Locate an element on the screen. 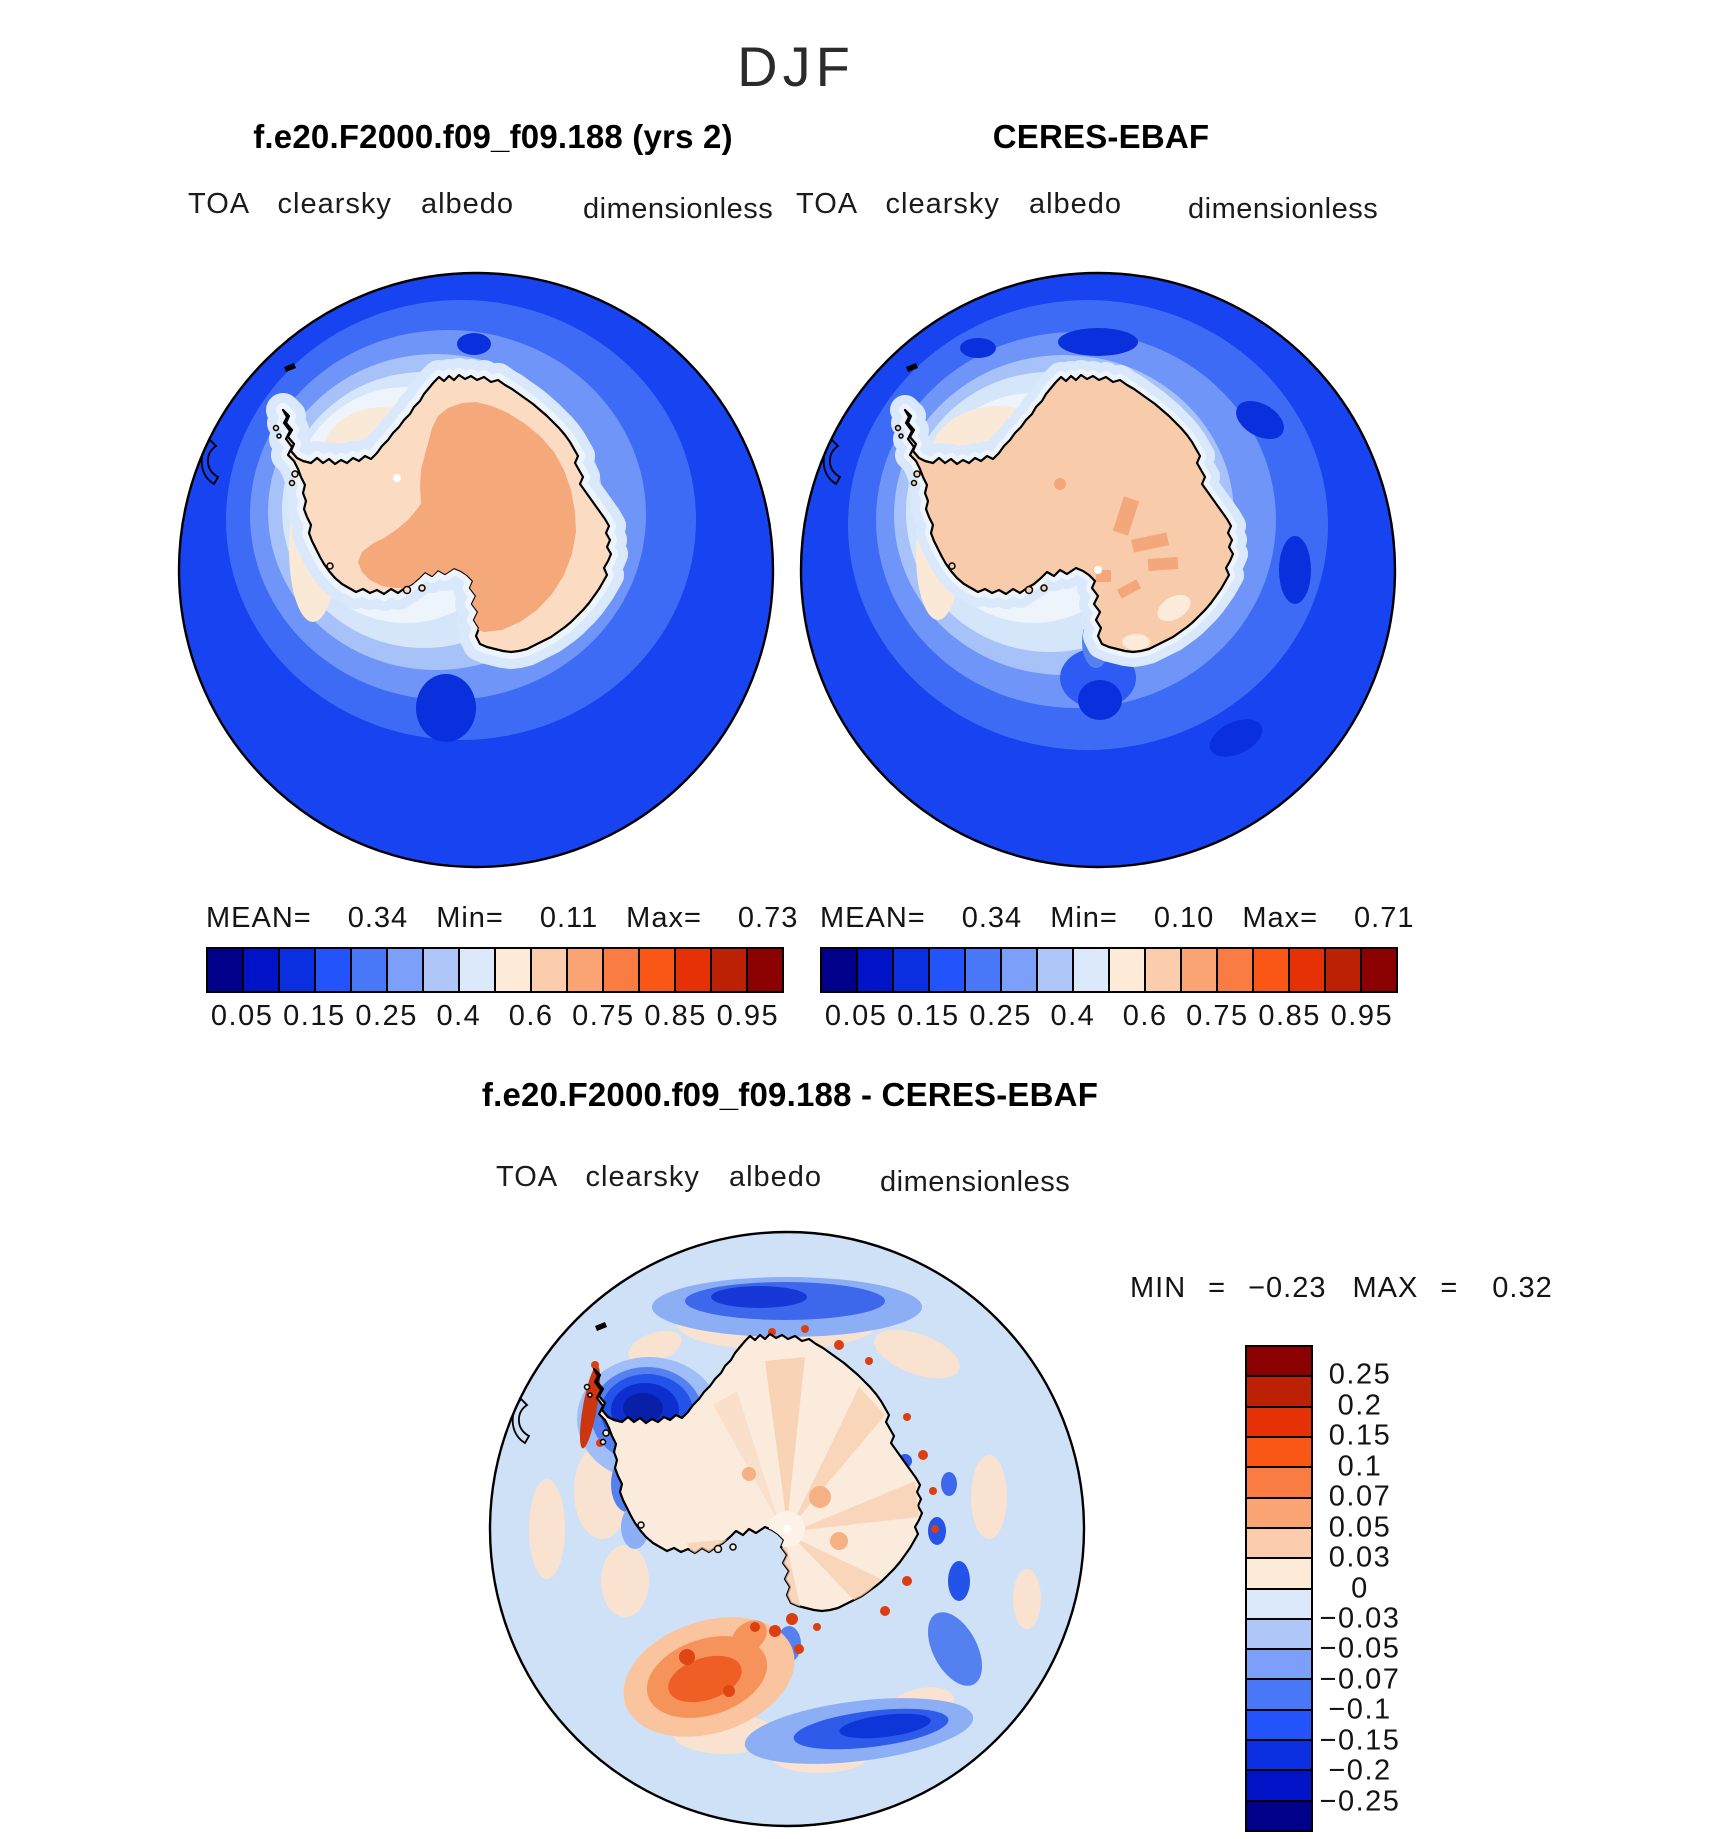 The image size is (1710, 1839). min-value: −0.23 is located at coordinates (1287, 1288).